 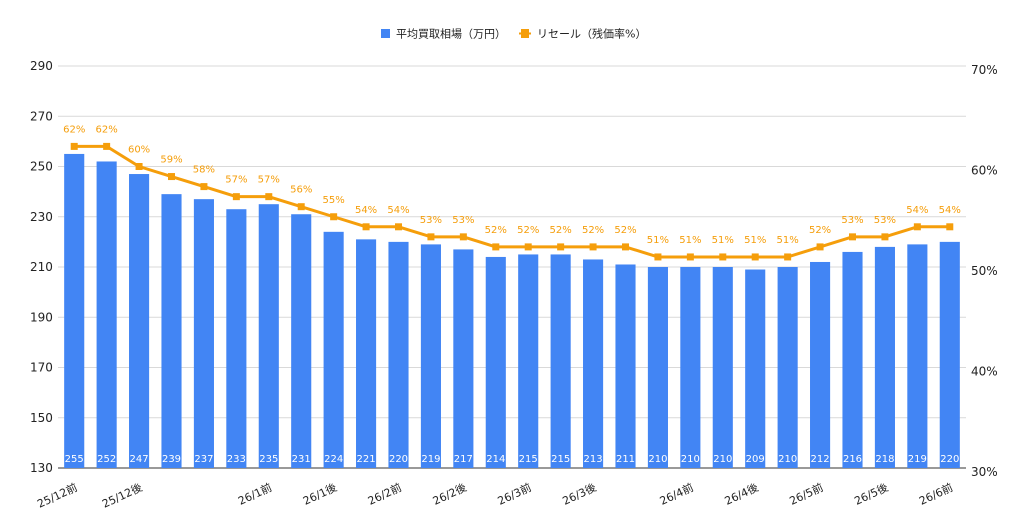 I want to click on x-axis-tick-label: 25/12後, so click(x=122, y=495).